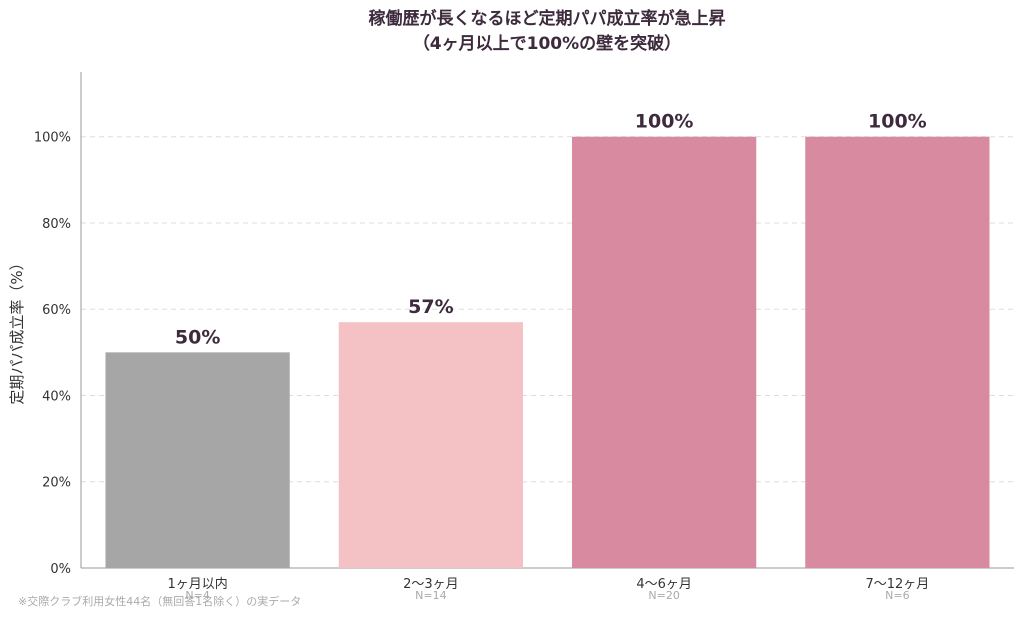  I want to click on chart-title: 稼働歴が長くなるほど定期パパ成立率が急上昇, so click(547, 18).